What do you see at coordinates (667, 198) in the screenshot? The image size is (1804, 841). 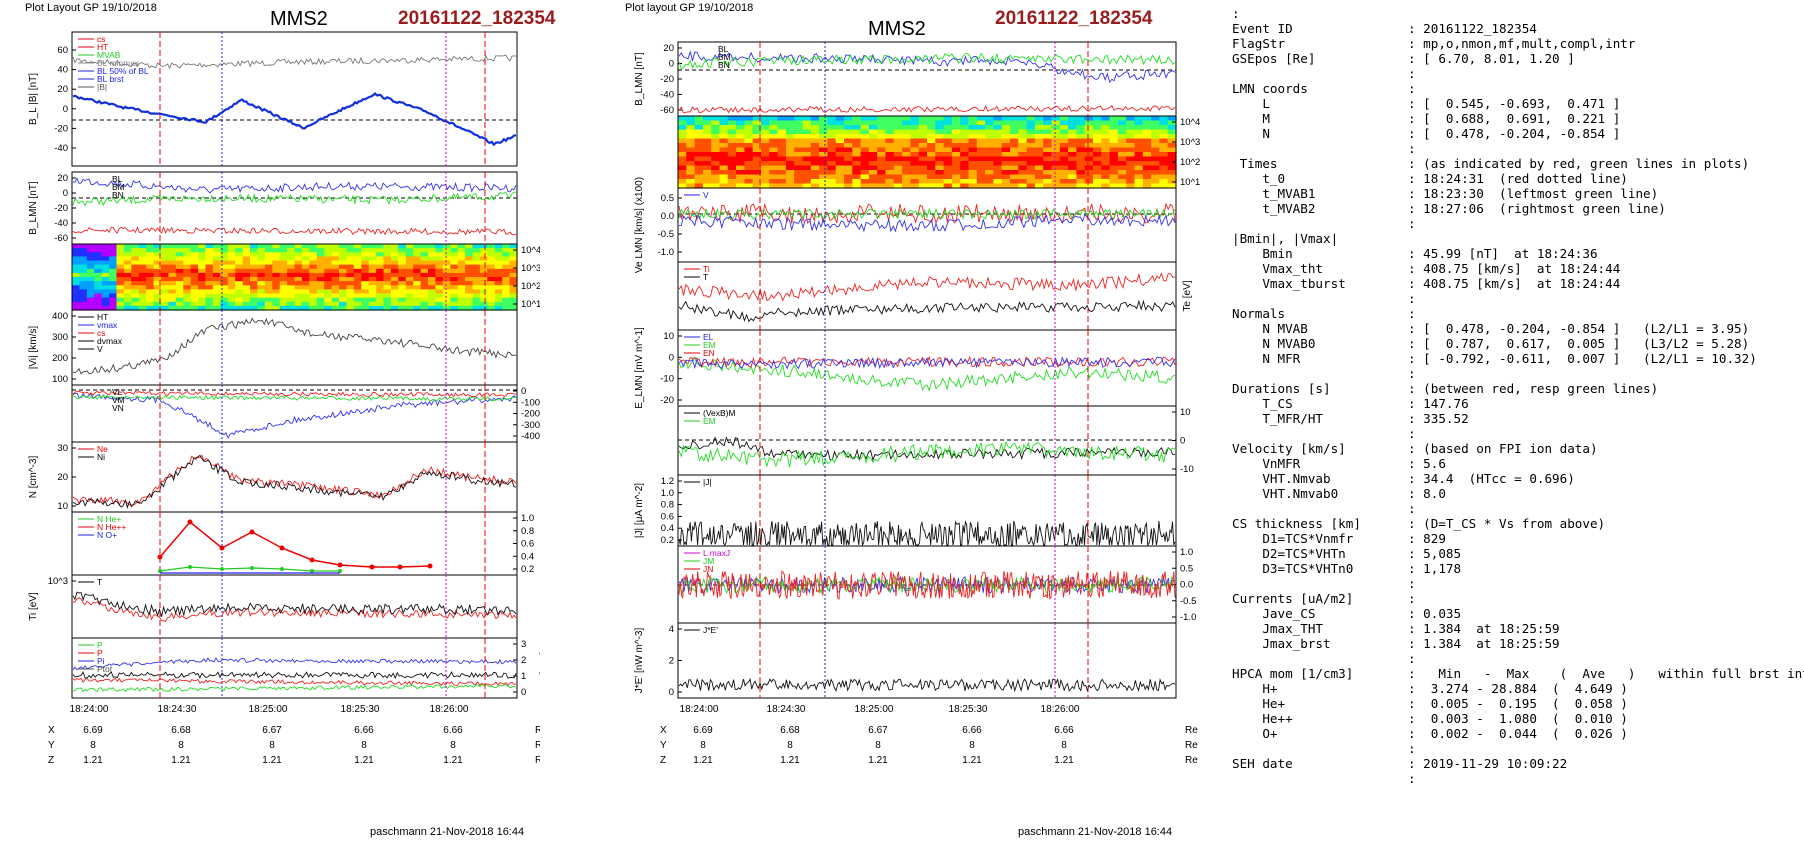 I see `right-panel-3-tick-label: 0.5` at bounding box center [667, 198].